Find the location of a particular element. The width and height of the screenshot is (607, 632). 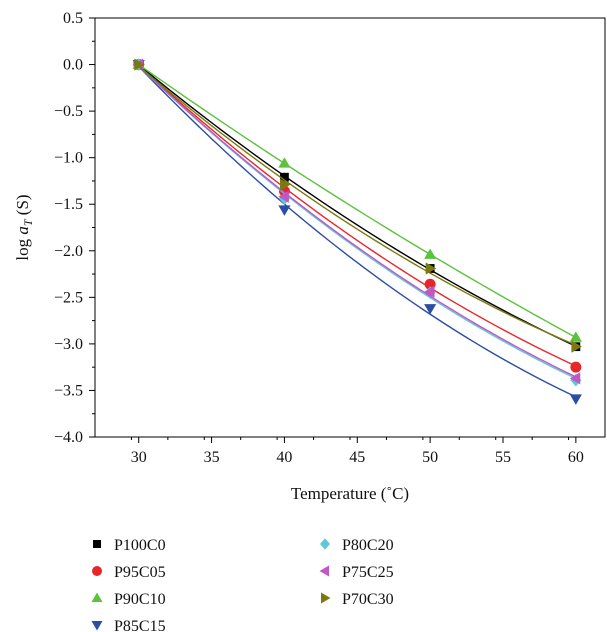

legend-item: P80C20 is located at coordinates (357, 545).